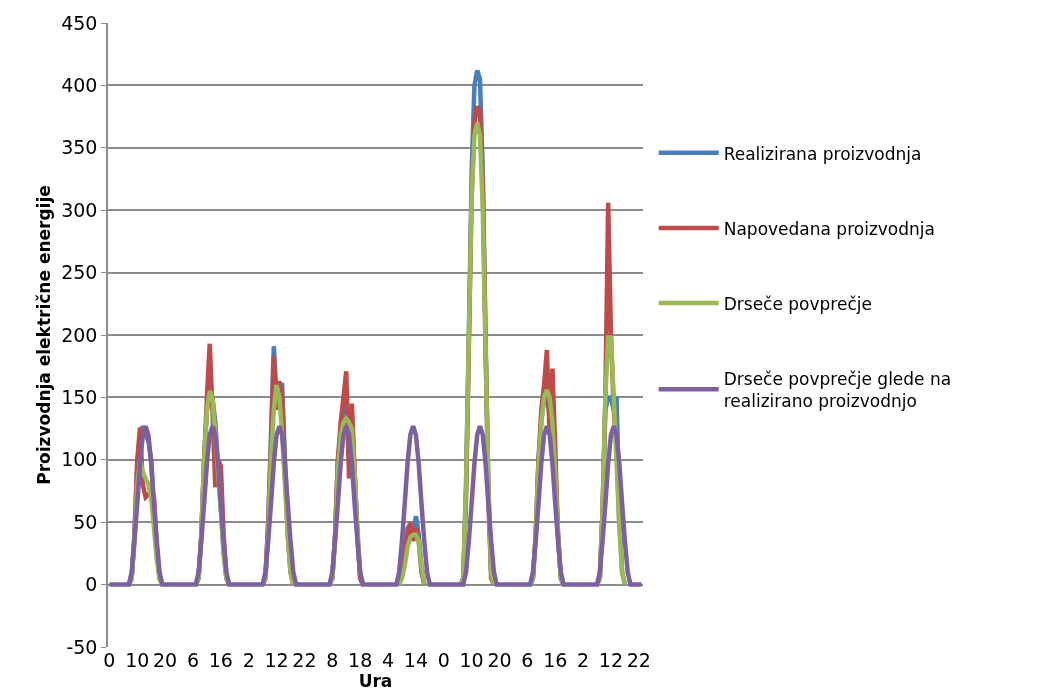 The height and width of the screenshot is (699, 1038). Describe the element at coordinates (388, 660) in the screenshot. I see `x-tick-label: 4` at that location.